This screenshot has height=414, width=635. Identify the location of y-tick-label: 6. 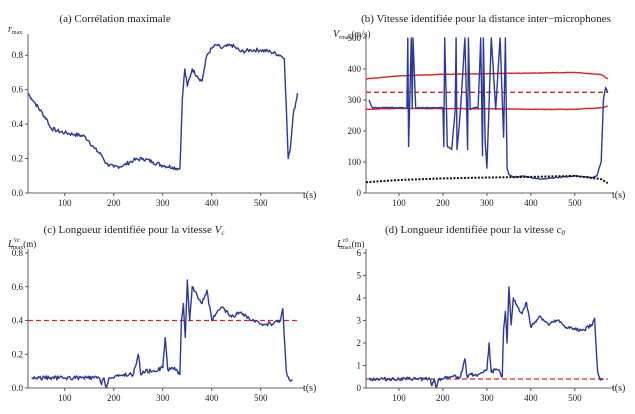
(359, 253).